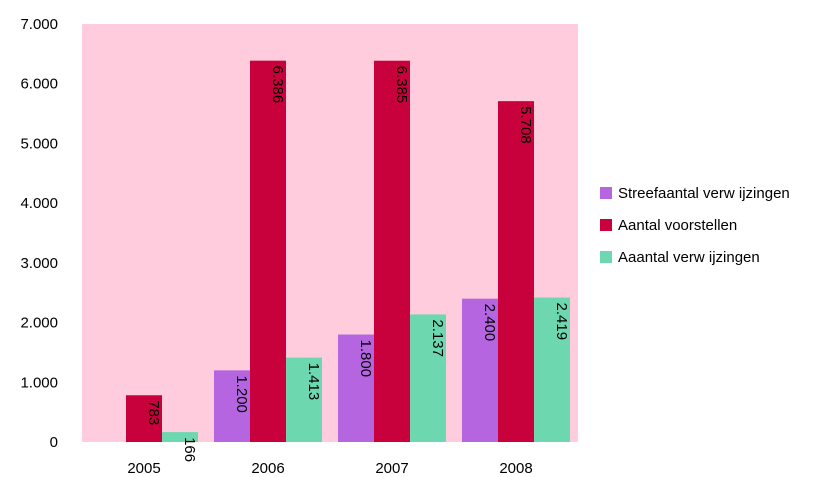  What do you see at coordinates (677, 225) in the screenshot?
I see `legend-label: Aantal voorstellen` at bounding box center [677, 225].